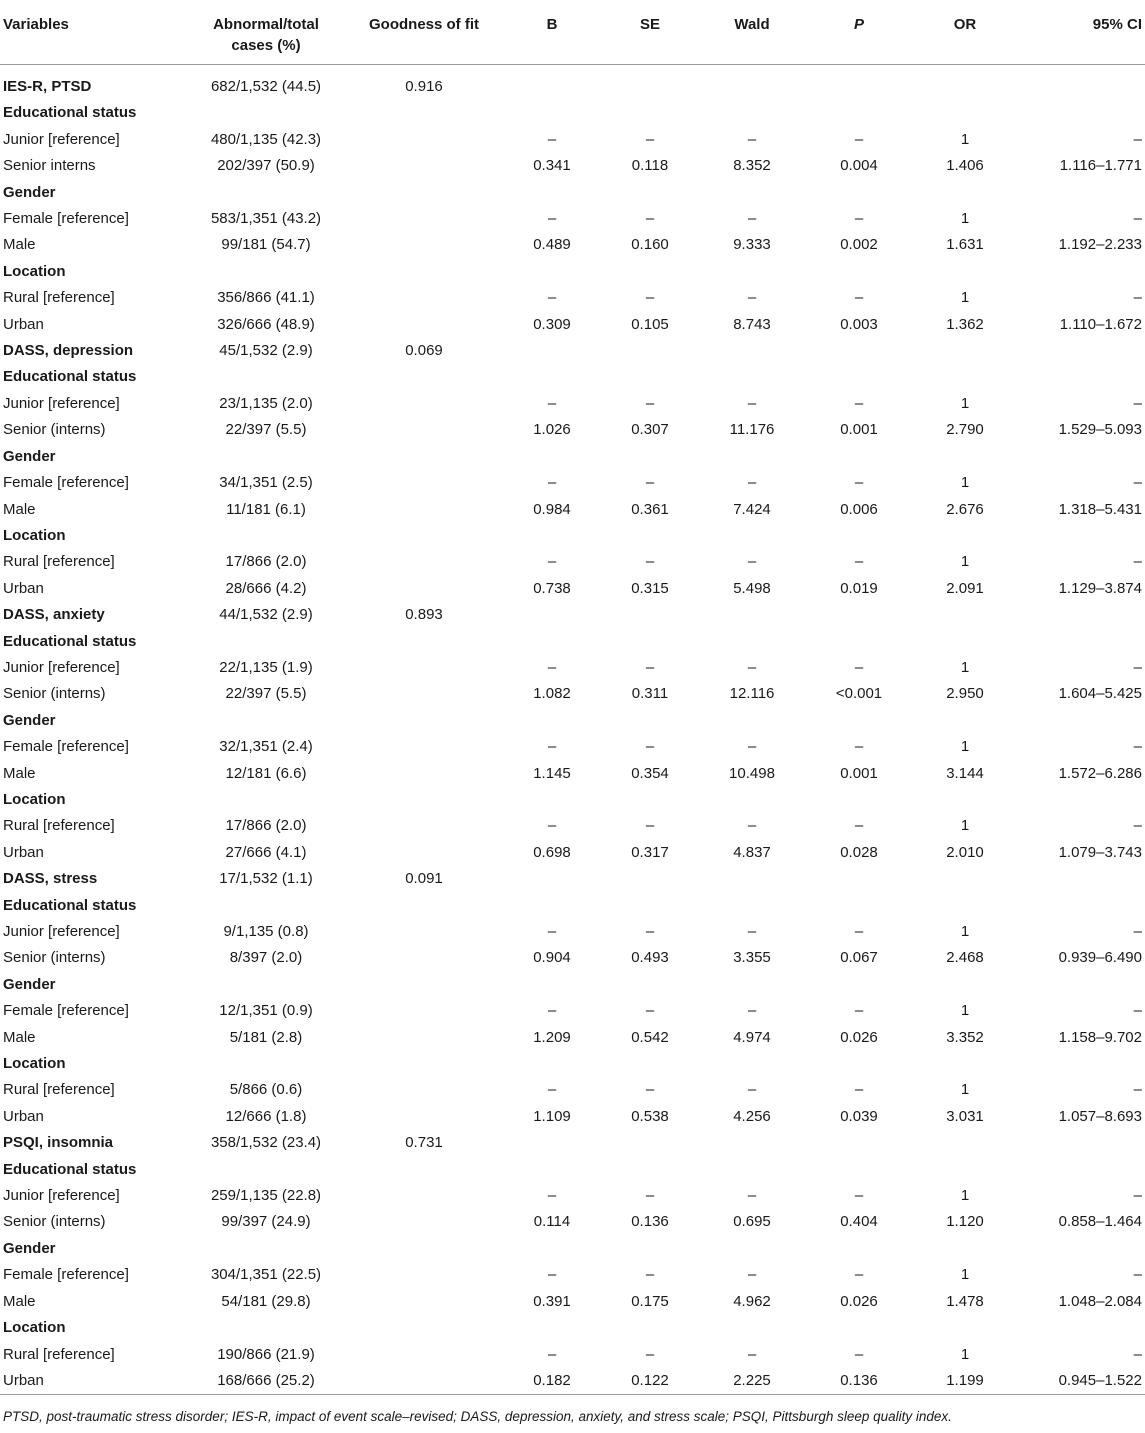  I want to click on p-cell: 0.026, so click(859, 1301).